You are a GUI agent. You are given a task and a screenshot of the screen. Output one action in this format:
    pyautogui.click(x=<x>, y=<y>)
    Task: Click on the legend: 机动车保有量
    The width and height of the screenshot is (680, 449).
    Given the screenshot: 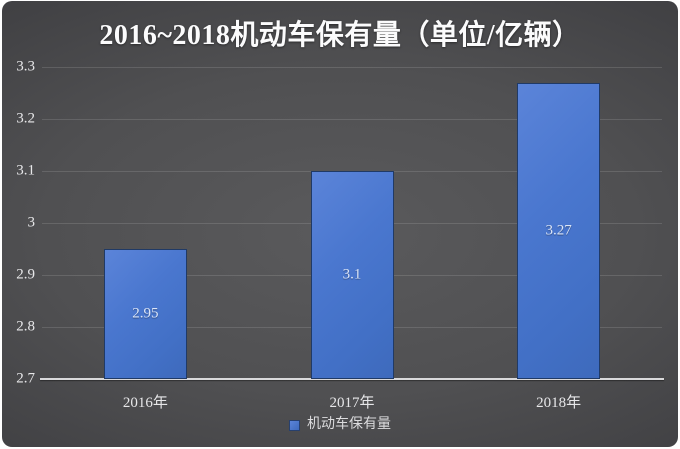 What is the action you would take?
    pyautogui.click(x=340, y=425)
    